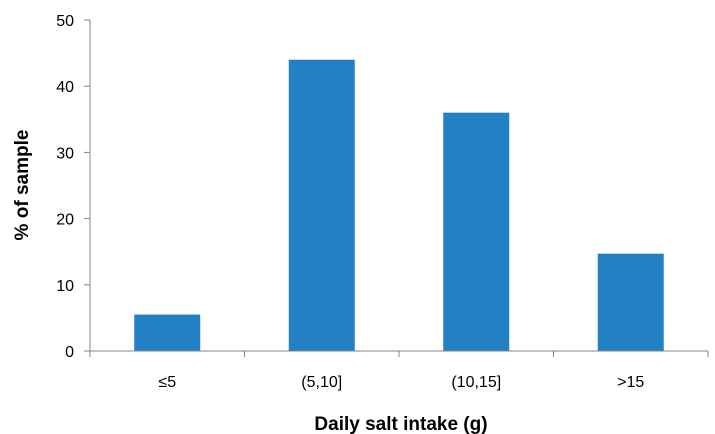  Describe the element at coordinates (69, 352) in the screenshot. I see `y-tick-label: 0` at that location.